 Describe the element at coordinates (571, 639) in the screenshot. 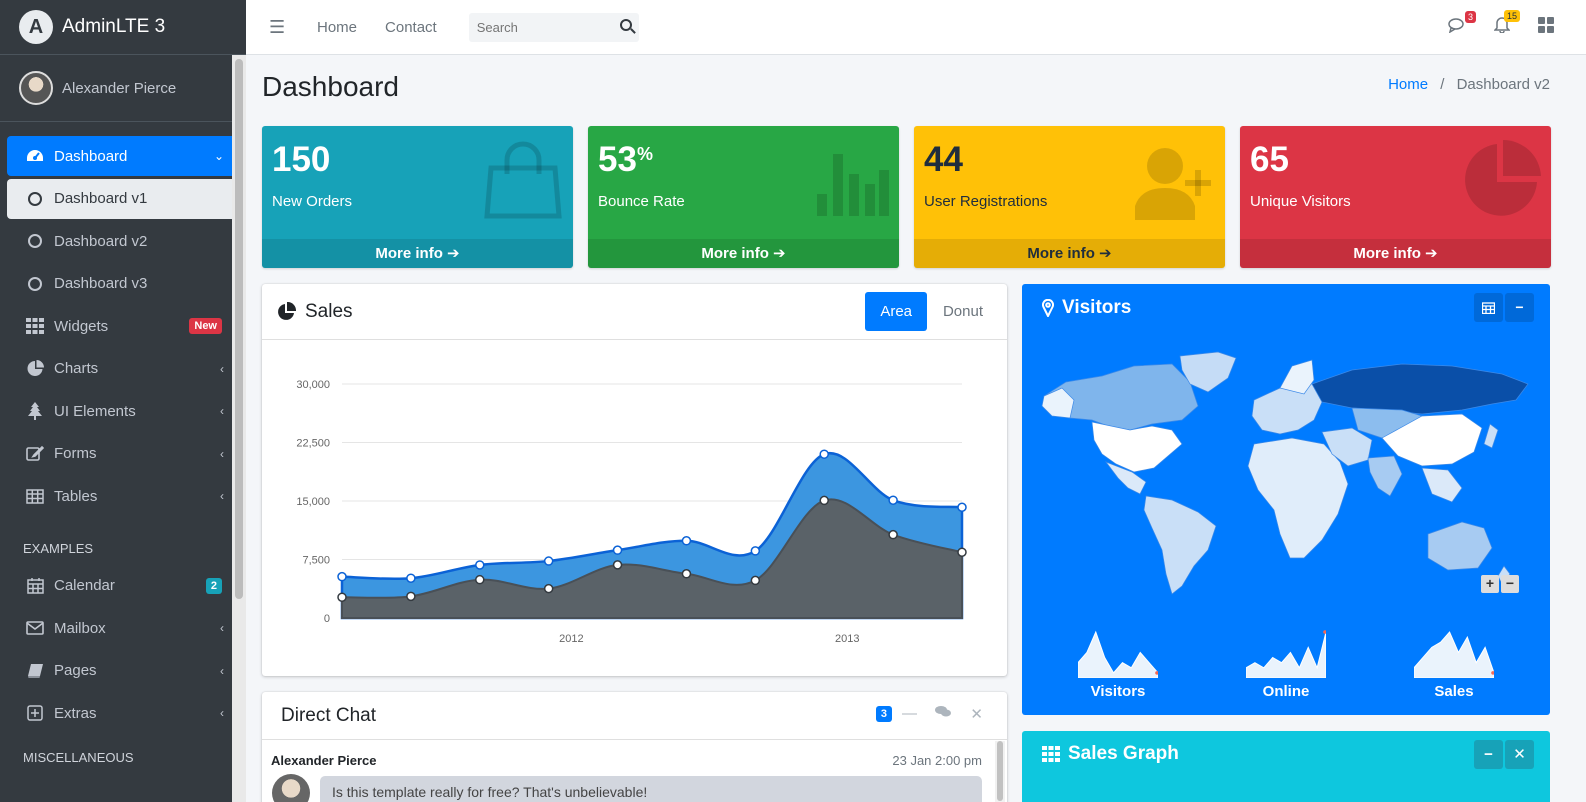

I see `x-tick-label: 2012` at that location.